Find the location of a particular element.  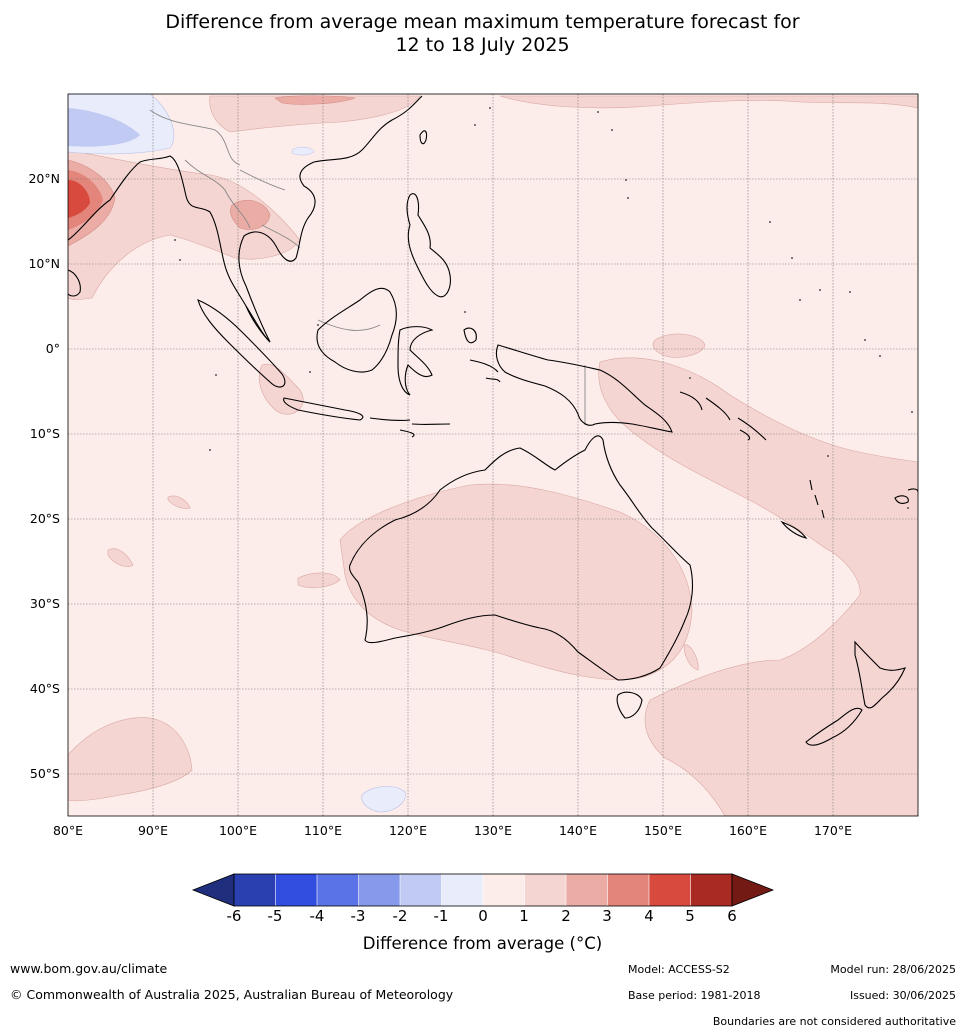

lon-label-140e: 140°E is located at coordinates (577, 830).